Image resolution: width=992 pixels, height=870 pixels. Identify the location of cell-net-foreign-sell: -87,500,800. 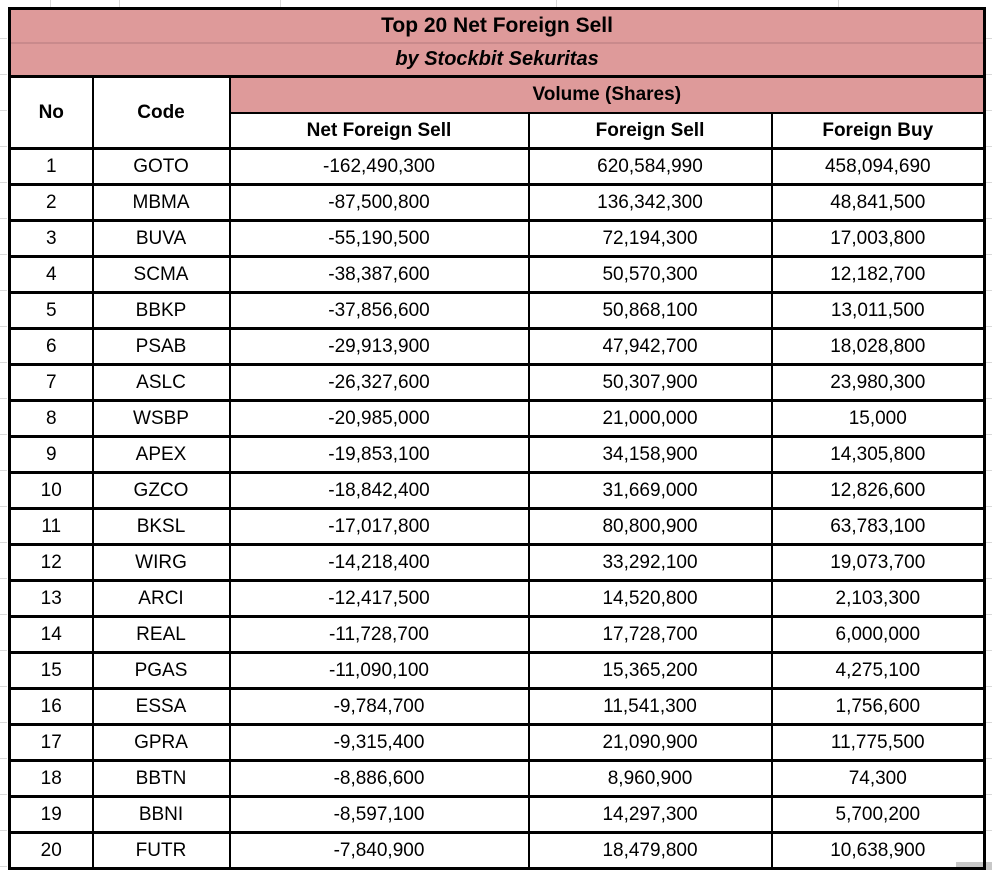
(379, 202).